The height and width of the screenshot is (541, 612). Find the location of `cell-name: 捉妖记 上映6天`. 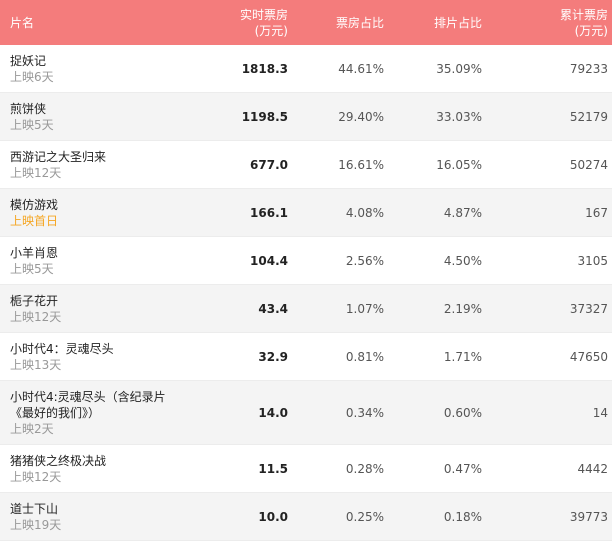

cell-name: 捉妖记 上映6天 is located at coordinates (100, 68).